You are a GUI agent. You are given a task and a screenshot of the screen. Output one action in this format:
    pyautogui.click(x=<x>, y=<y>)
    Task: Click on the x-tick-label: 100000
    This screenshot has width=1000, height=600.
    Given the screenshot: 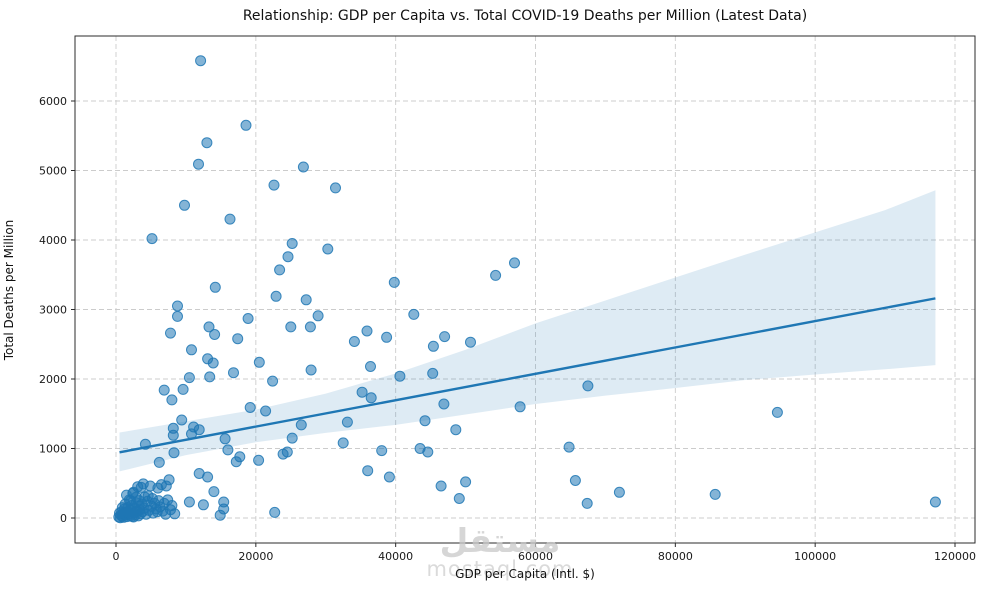 What is the action you would take?
    pyautogui.click(x=815, y=556)
    